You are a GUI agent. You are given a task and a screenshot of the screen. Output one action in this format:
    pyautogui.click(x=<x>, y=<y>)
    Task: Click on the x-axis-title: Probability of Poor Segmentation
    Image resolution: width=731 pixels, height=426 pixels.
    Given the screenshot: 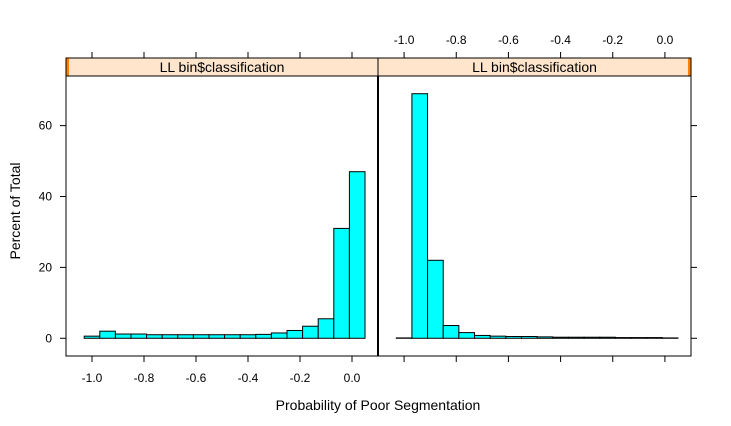 What is the action you would take?
    pyautogui.click(x=378, y=405)
    